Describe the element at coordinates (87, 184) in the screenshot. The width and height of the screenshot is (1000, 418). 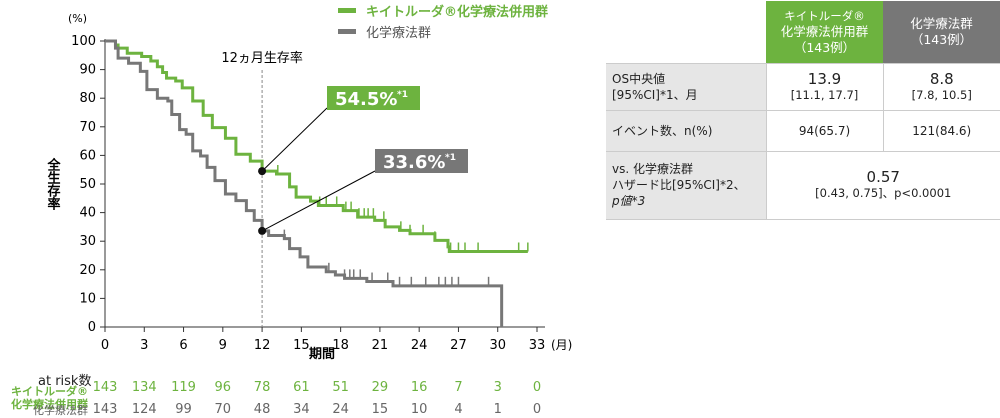
I see `y-tick-label: 50` at that location.